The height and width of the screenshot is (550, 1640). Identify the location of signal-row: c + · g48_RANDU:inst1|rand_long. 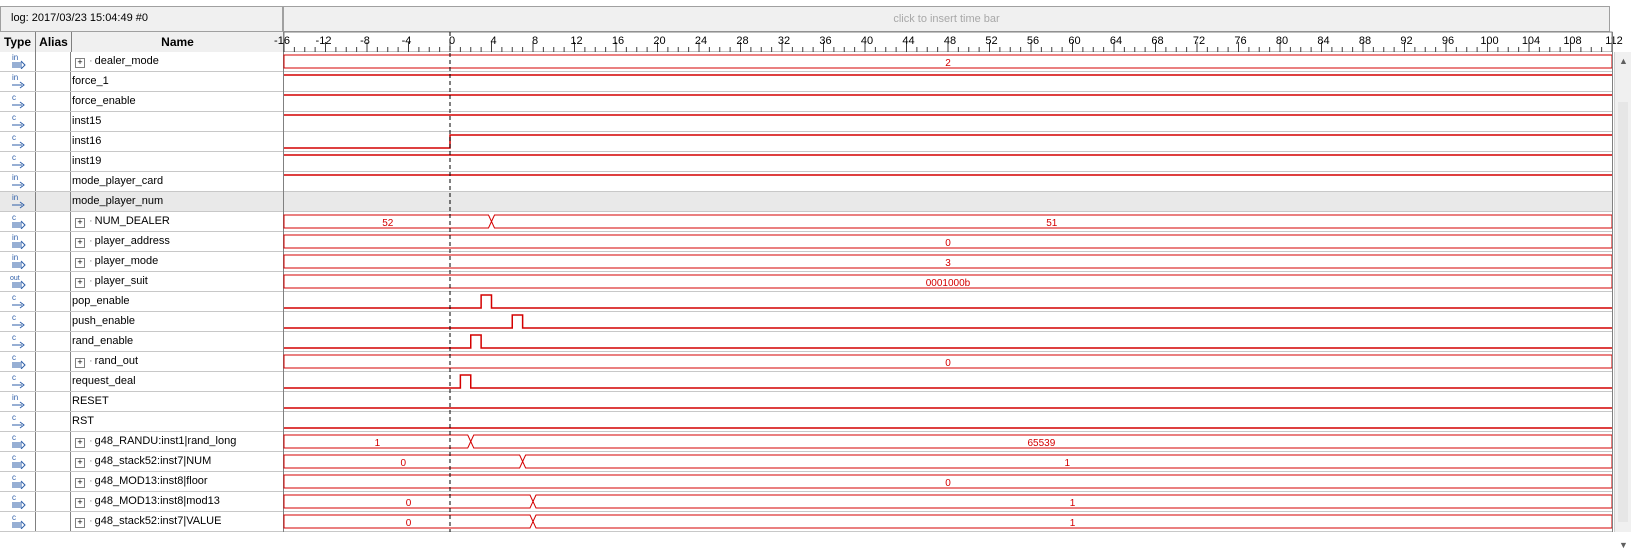
(141, 442).